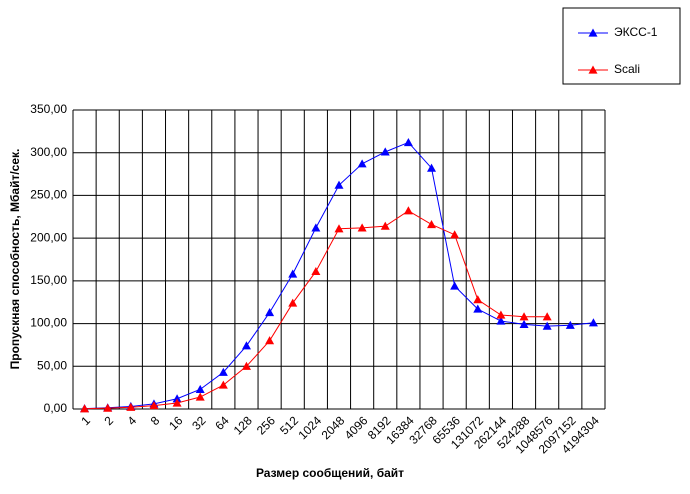  What do you see at coordinates (266, 425) in the screenshot?
I see `x-tick-label: 256` at bounding box center [266, 425].